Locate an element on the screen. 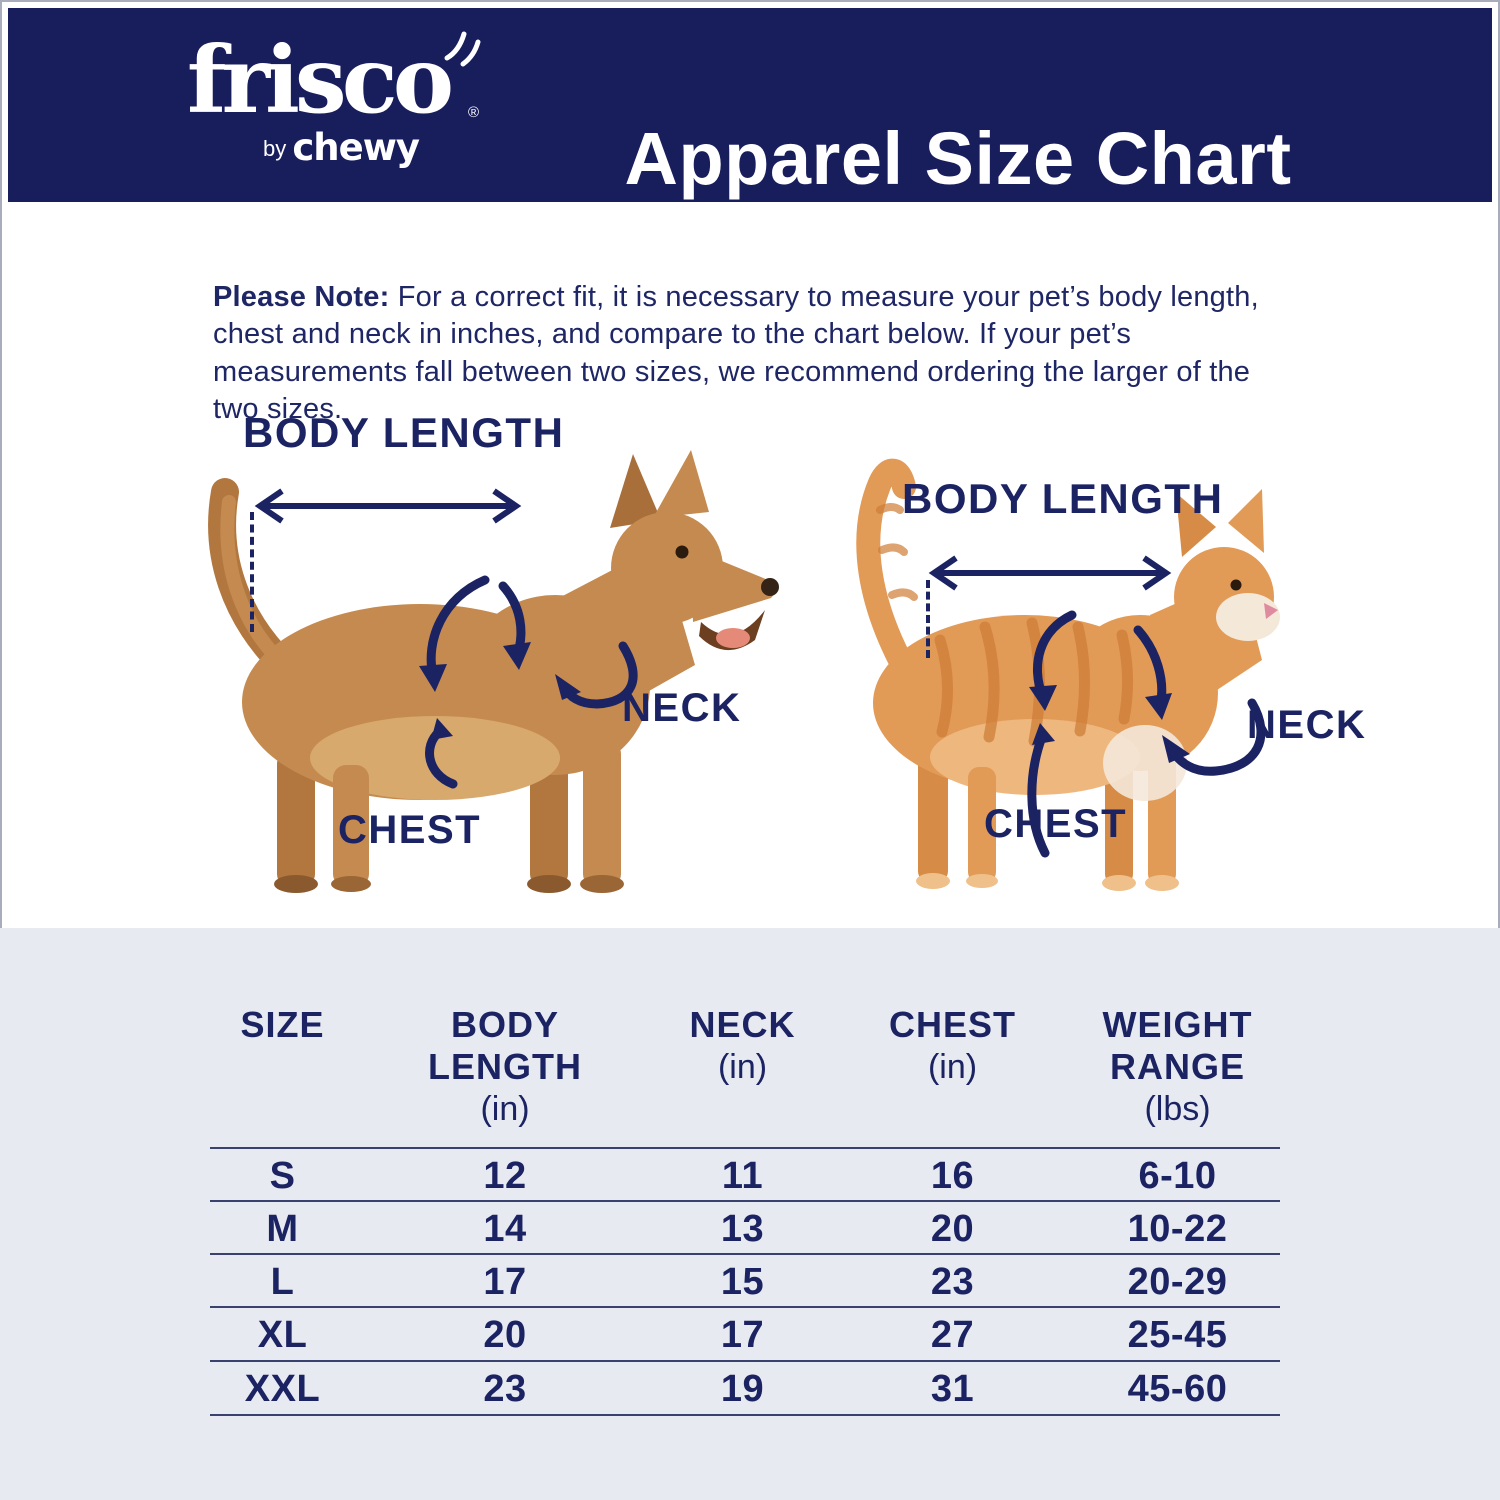 The height and width of the screenshot is (1500, 1500). table-cell: S is located at coordinates (282, 1176).